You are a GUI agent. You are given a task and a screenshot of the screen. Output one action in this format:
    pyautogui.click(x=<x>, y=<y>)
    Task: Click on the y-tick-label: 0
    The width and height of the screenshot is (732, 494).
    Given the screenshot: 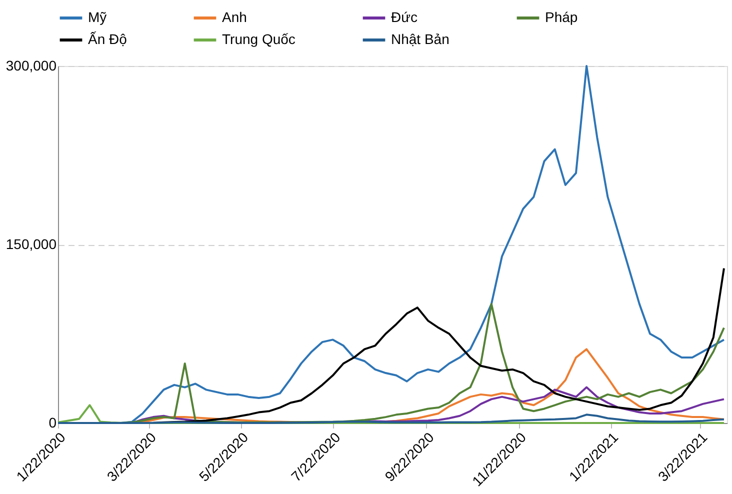 What is the action you would take?
    pyautogui.click(x=52, y=422)
    